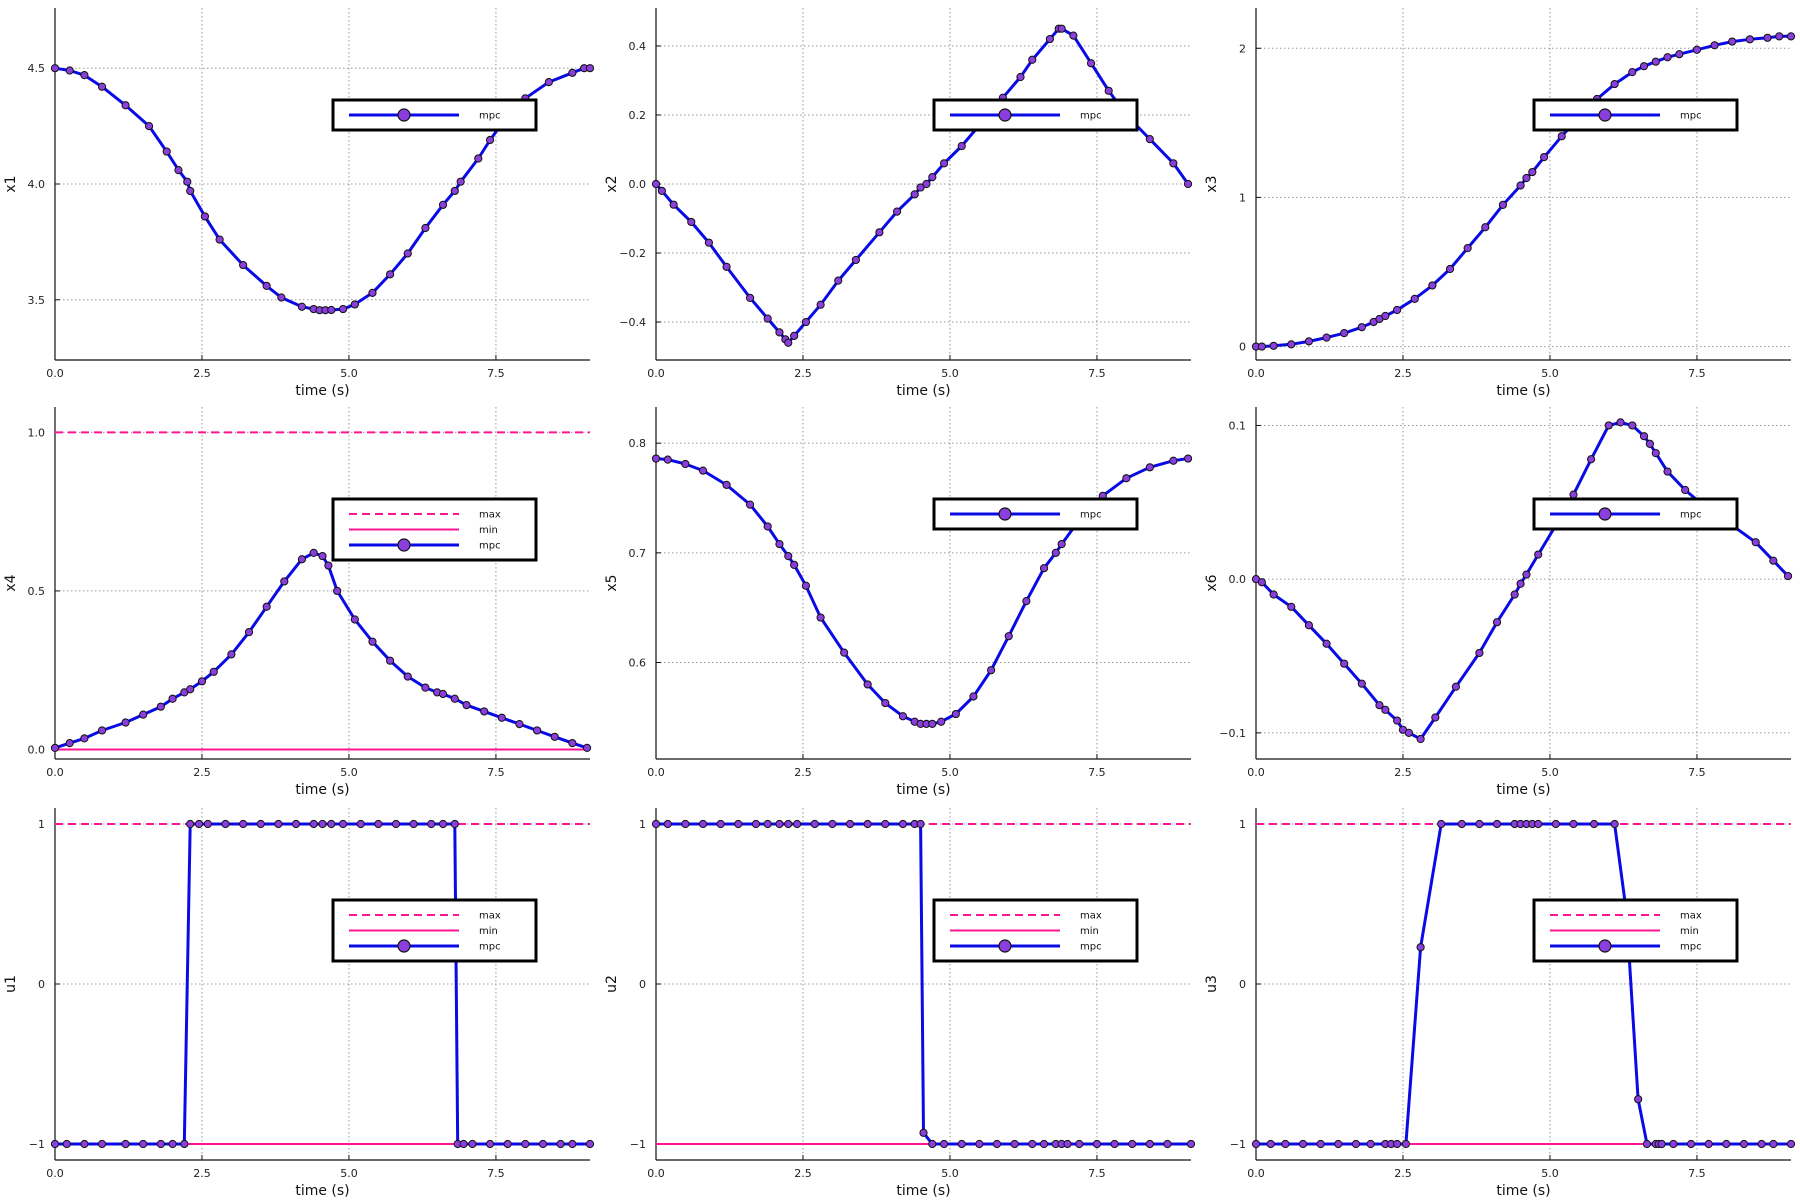  What do you see at coordinates (404, 946) in the screenshot?
I see `panel-u1-legend-mpc-marker` at bounding box center [404, 946].